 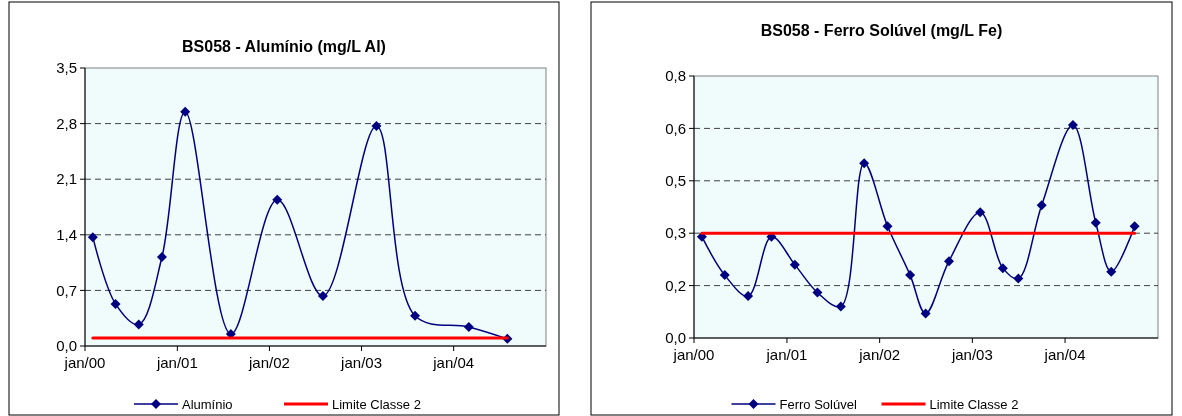 I want to click on legend-label: Ferro Solúvel, so click(x=818, y=404).